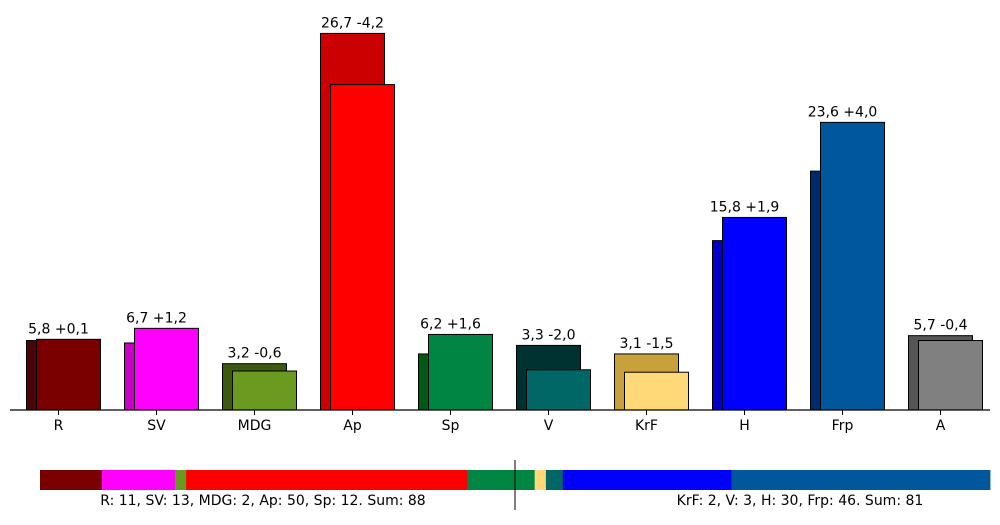 The image size is (1000, 525). Describe the element at coordinates (558, 390) in the screenshot. I see `bar-current-v` at that location.